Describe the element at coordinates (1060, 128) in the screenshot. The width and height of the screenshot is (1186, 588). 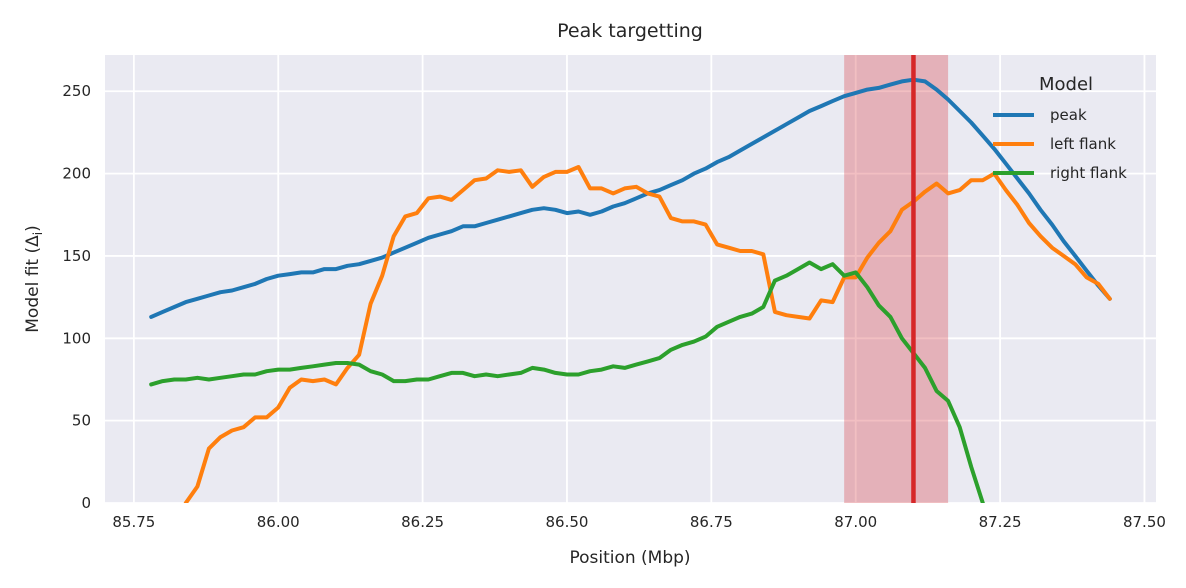
I see `legend: Model peak left flank right flank` at that location.